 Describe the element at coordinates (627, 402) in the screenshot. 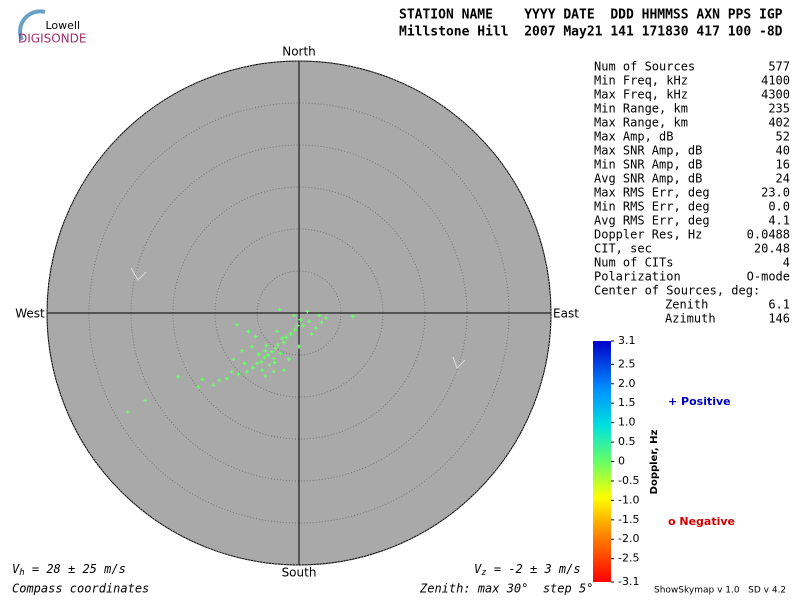

I see `colorbar-tick-label: 1.5` at that location.